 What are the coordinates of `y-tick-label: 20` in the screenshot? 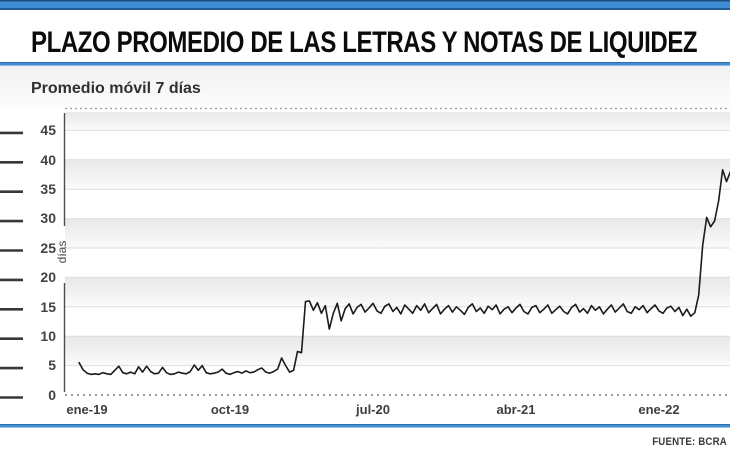 It's located at (48, 277).